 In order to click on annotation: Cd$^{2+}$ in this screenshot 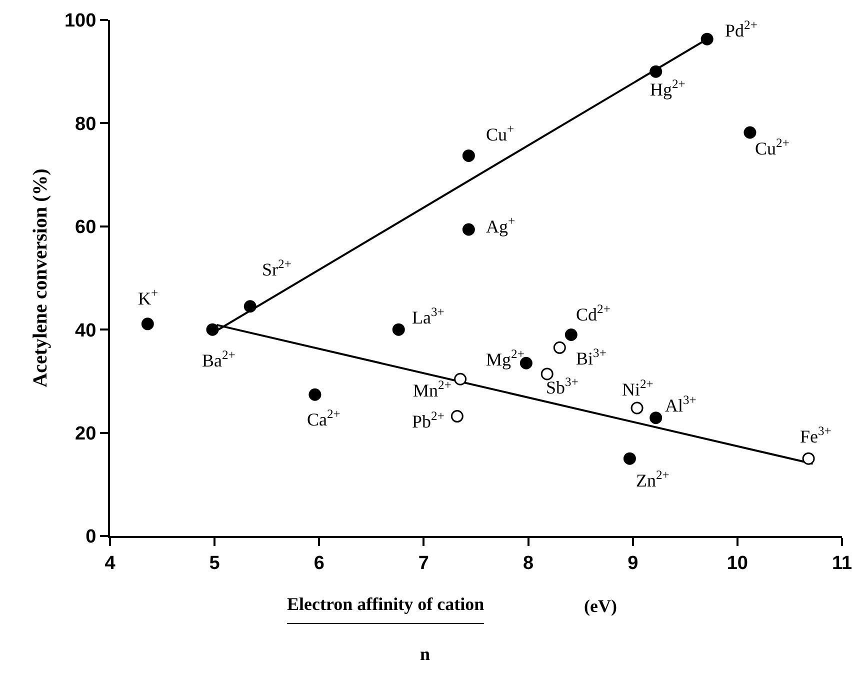, I will do `click(593, 313)`.